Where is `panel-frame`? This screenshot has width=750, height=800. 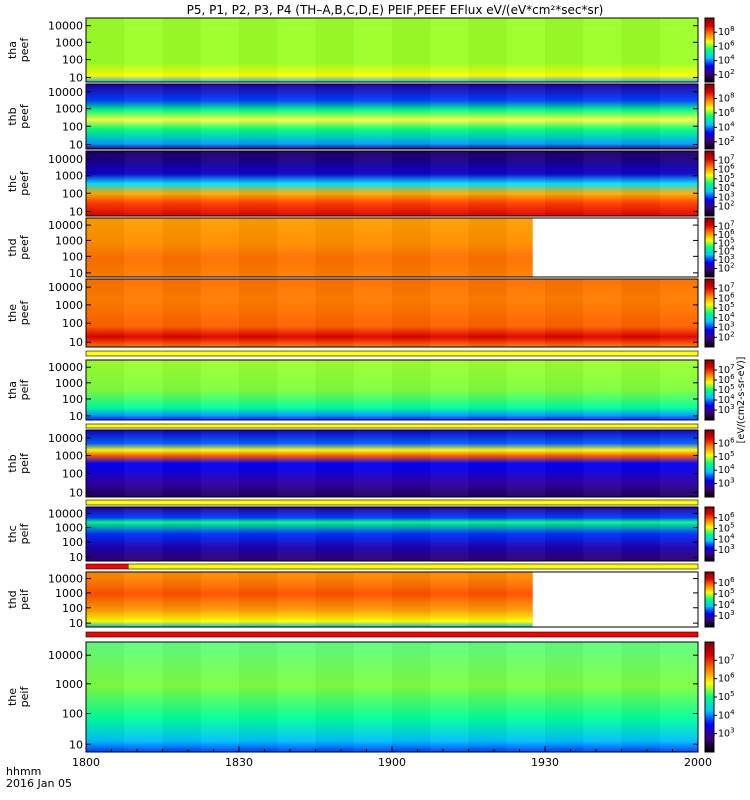
panel-frame is located at coordinates (392, 534).